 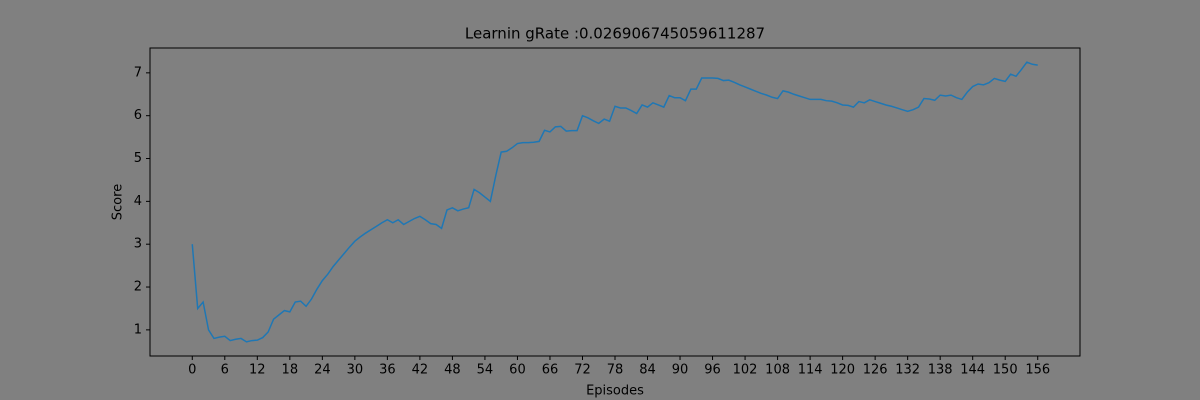 I want to click on chart-title: Learnin gRate :0.026906745059611287, so click(x=615, y=34).